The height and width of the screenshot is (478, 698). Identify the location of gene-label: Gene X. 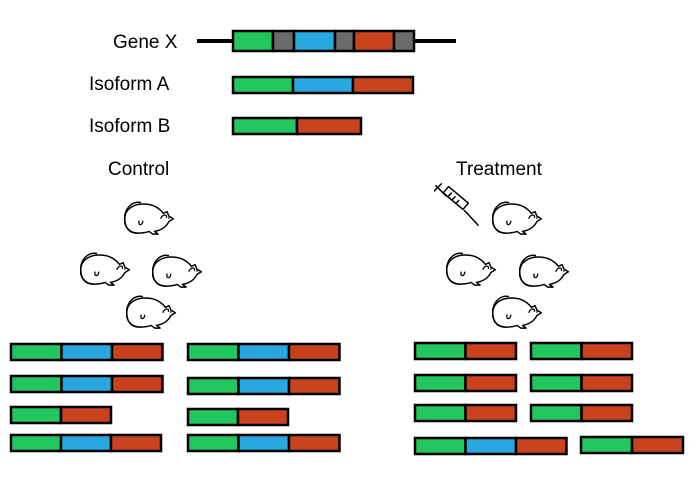
(145, 42).